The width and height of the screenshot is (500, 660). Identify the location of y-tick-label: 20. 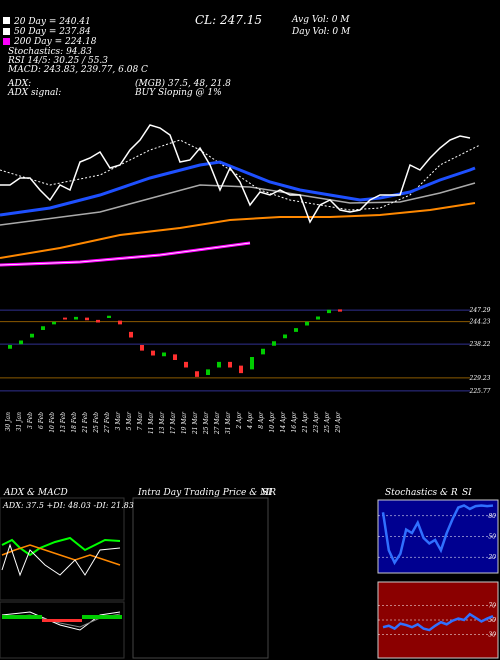
(491, 557).